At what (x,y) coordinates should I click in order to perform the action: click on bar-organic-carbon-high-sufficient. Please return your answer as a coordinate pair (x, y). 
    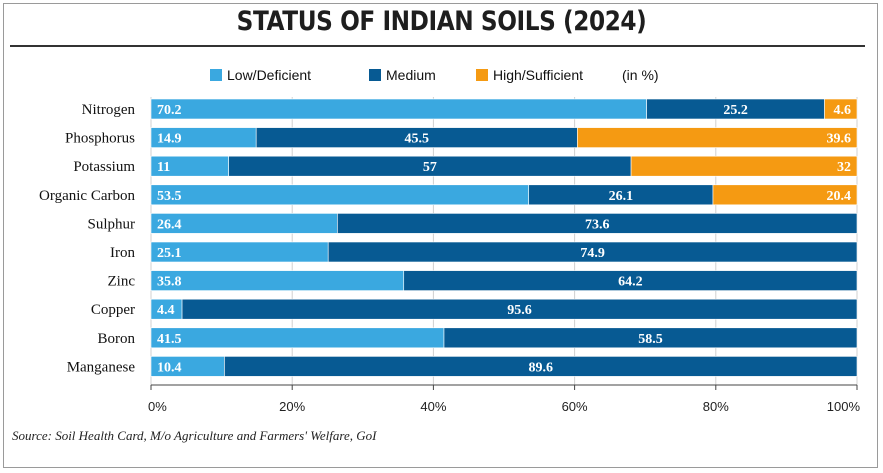
    Looking at the image, I should click on (785, 195).